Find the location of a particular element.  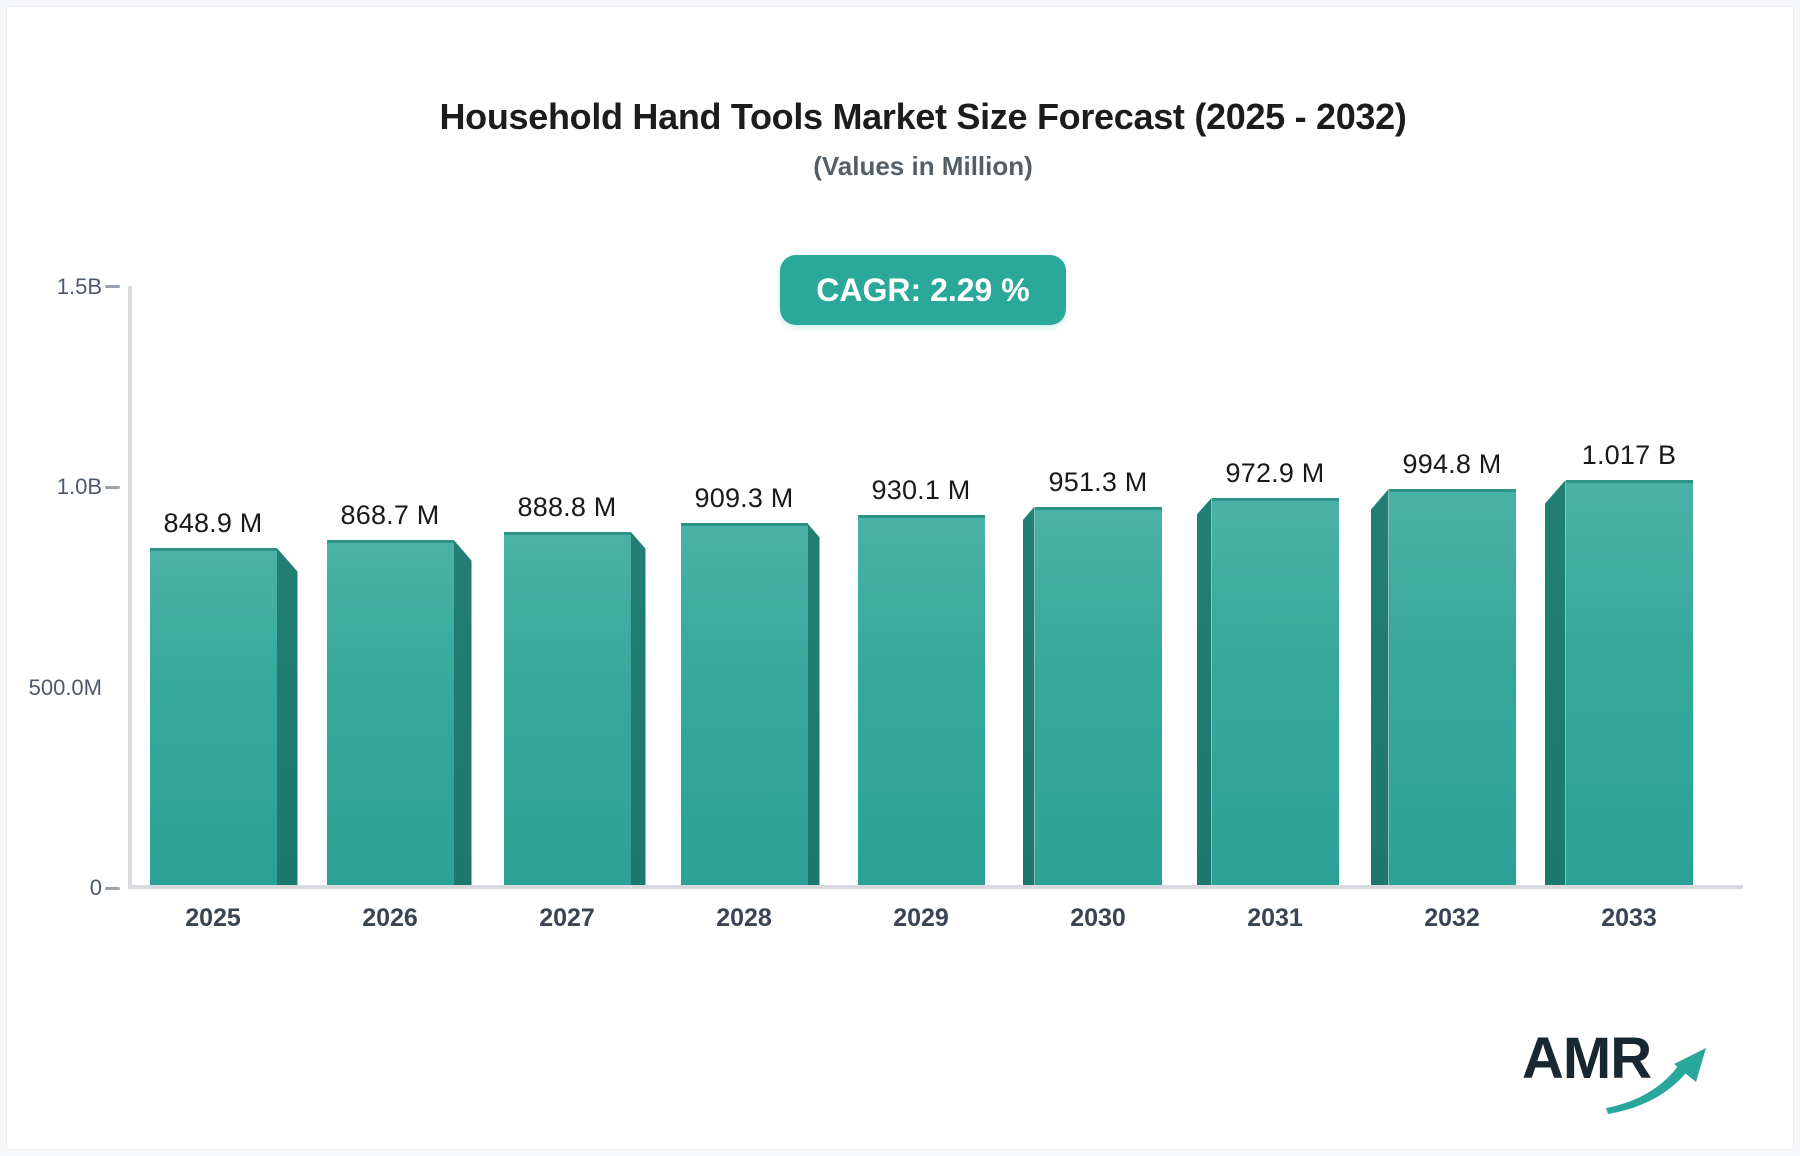

x-axis-label: 2030 is located at coordinates (1098, 918).